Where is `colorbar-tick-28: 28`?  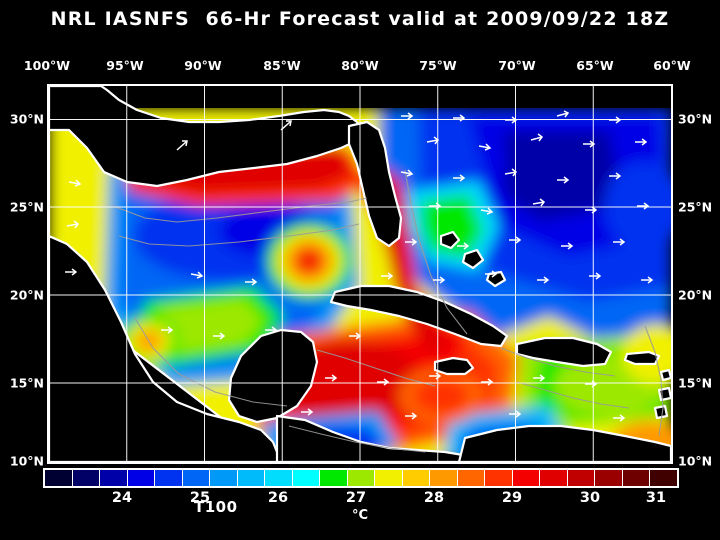 colorbar-tick-28: 28 is located at coordinates (434, 498).